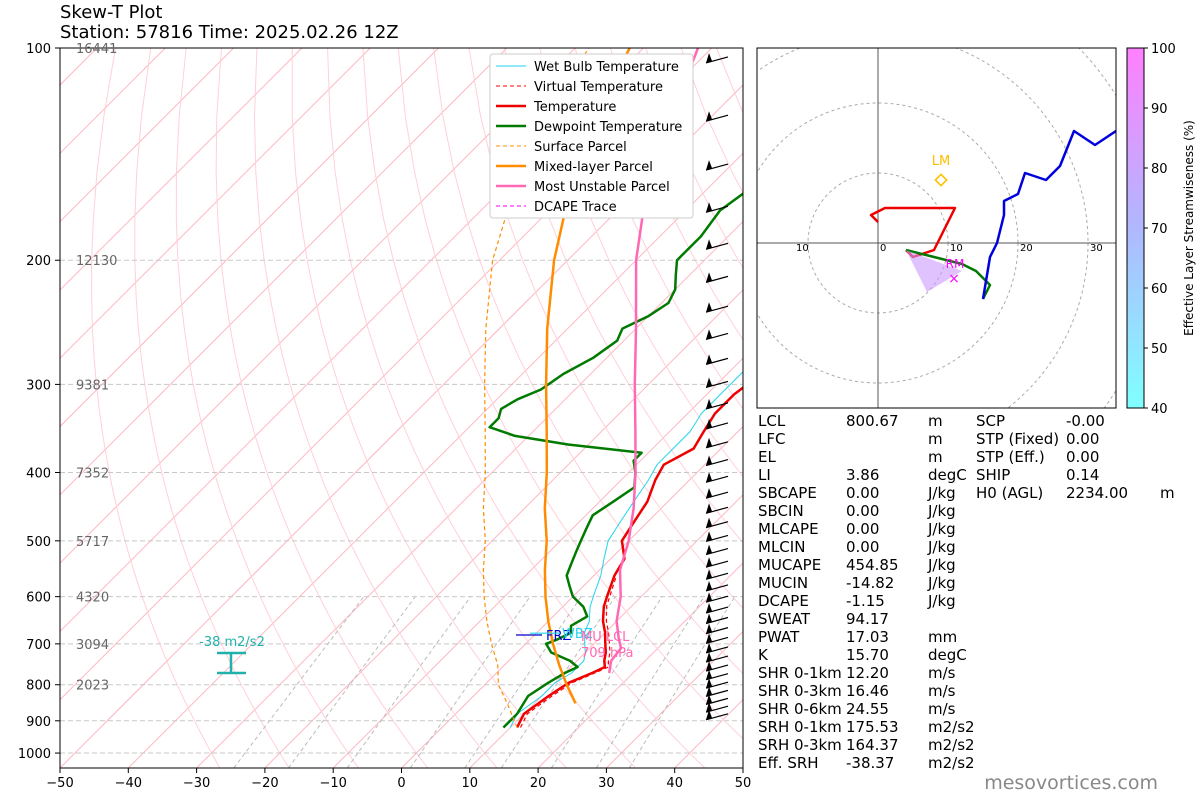  I want to click on series-temperature, so click(629, 557).